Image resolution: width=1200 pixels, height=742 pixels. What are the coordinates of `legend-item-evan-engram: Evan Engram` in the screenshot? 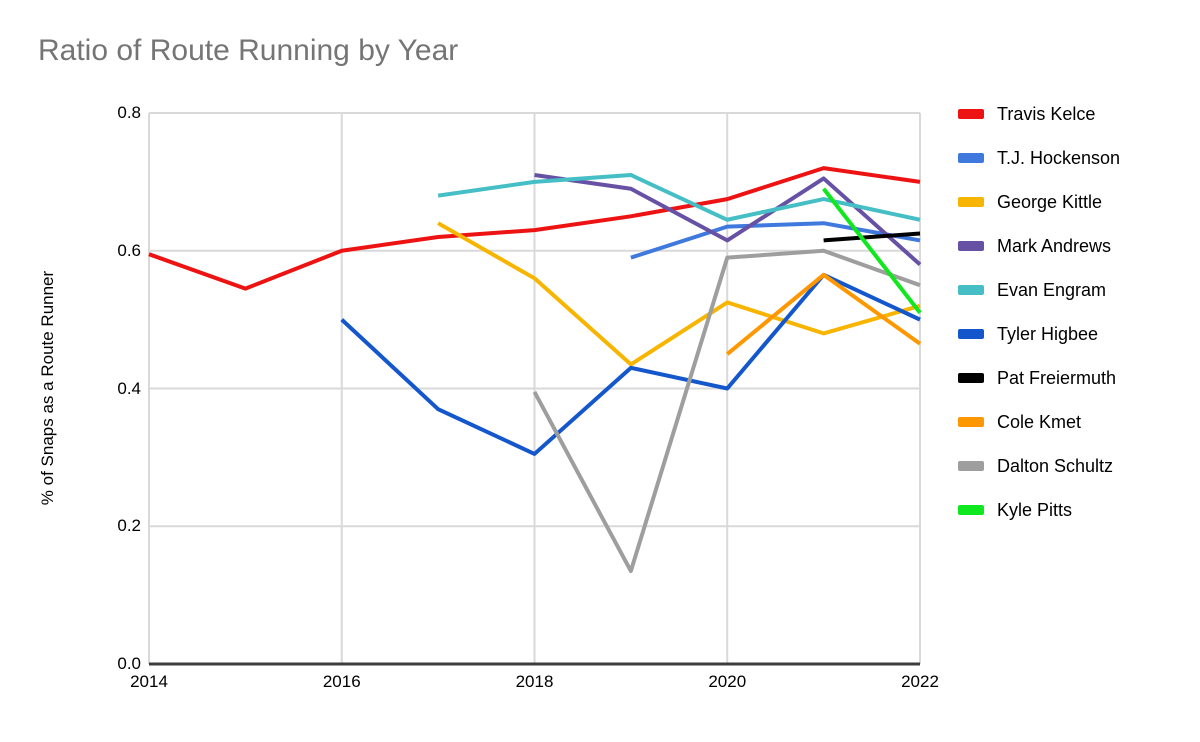 It's located at (1039, 290).